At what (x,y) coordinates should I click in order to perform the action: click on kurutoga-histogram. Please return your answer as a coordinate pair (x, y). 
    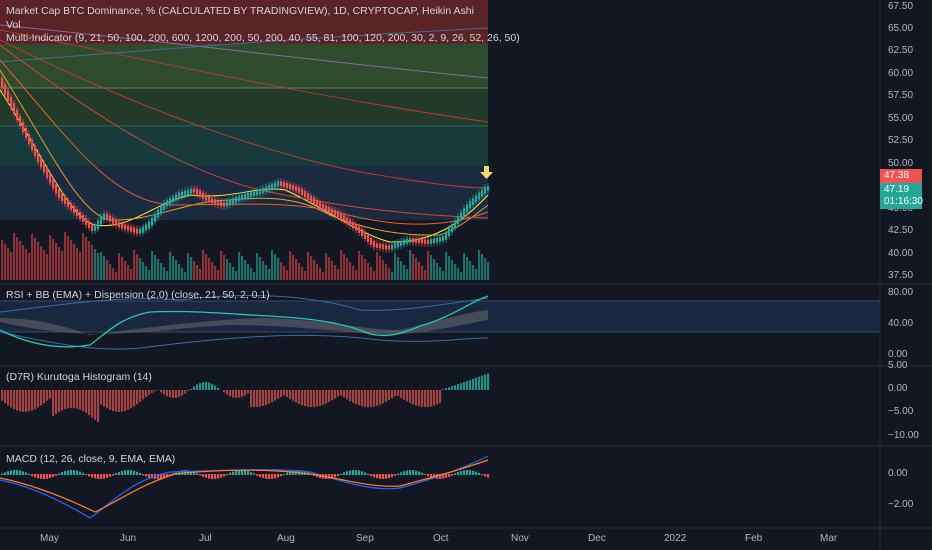
    Looking at the image, I should click on (245, 398).